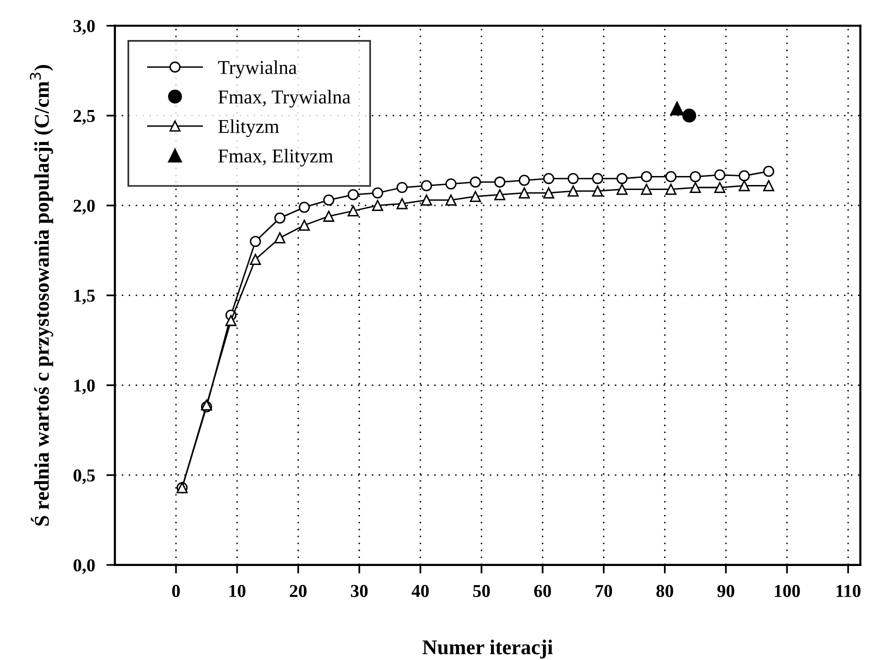  What do you see at coordinates (284, 99) in the screenshot?
I see `legend-label: Fmax, Trywialna` at bounding box center [284, 99].